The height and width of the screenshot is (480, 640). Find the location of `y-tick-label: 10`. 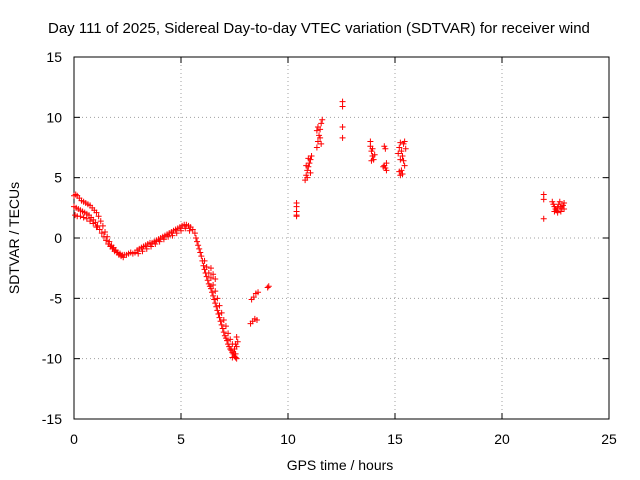

y-tick-label: 10 is located at coordinates (54, 117).